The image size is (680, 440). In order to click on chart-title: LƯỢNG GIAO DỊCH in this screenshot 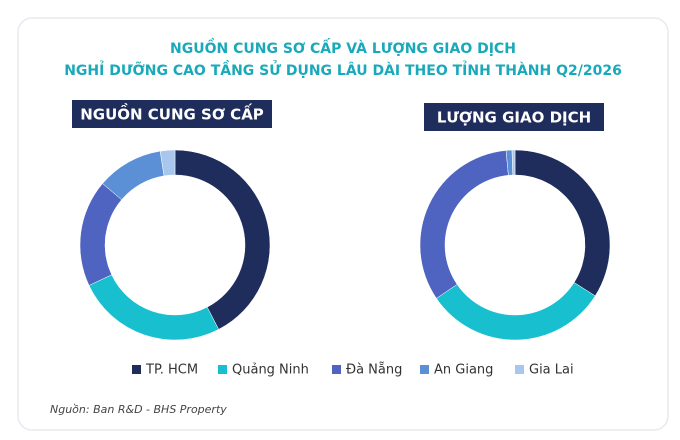, I will do `click(514, 118)`.